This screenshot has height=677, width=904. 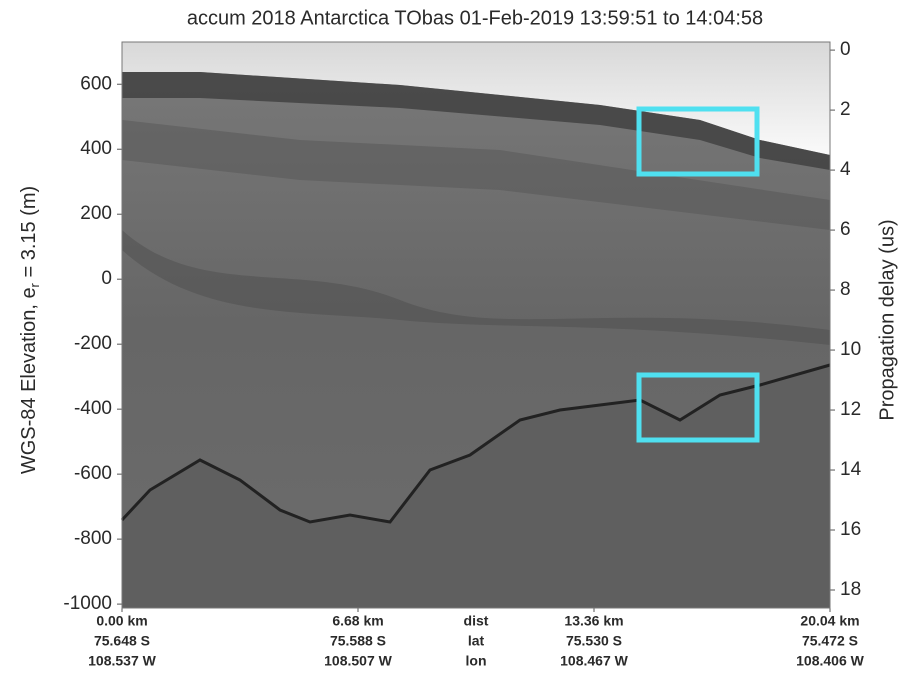 I want to click on row-label: lat, so click(x=476, y=641).